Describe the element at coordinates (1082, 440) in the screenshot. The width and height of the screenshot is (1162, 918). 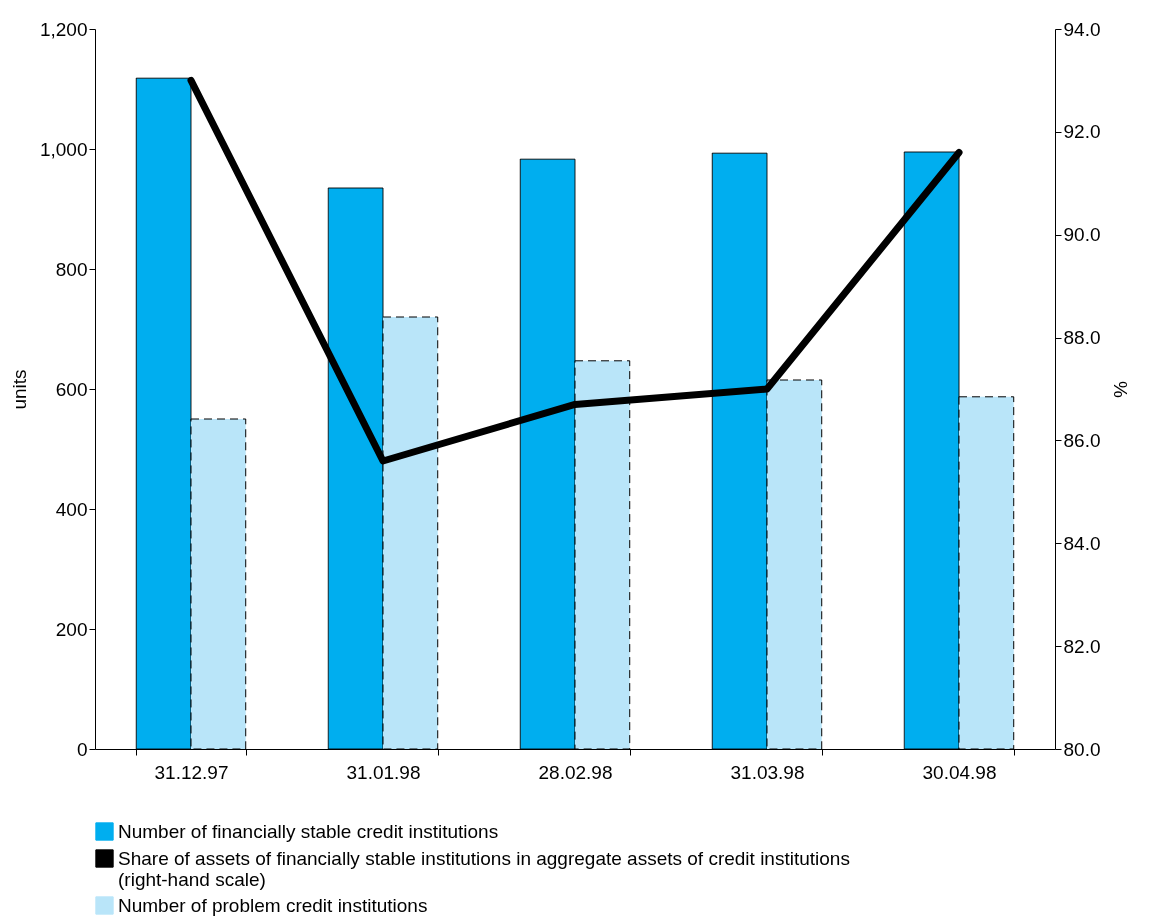
I see `y2-tick-label: 86.0` at that location.